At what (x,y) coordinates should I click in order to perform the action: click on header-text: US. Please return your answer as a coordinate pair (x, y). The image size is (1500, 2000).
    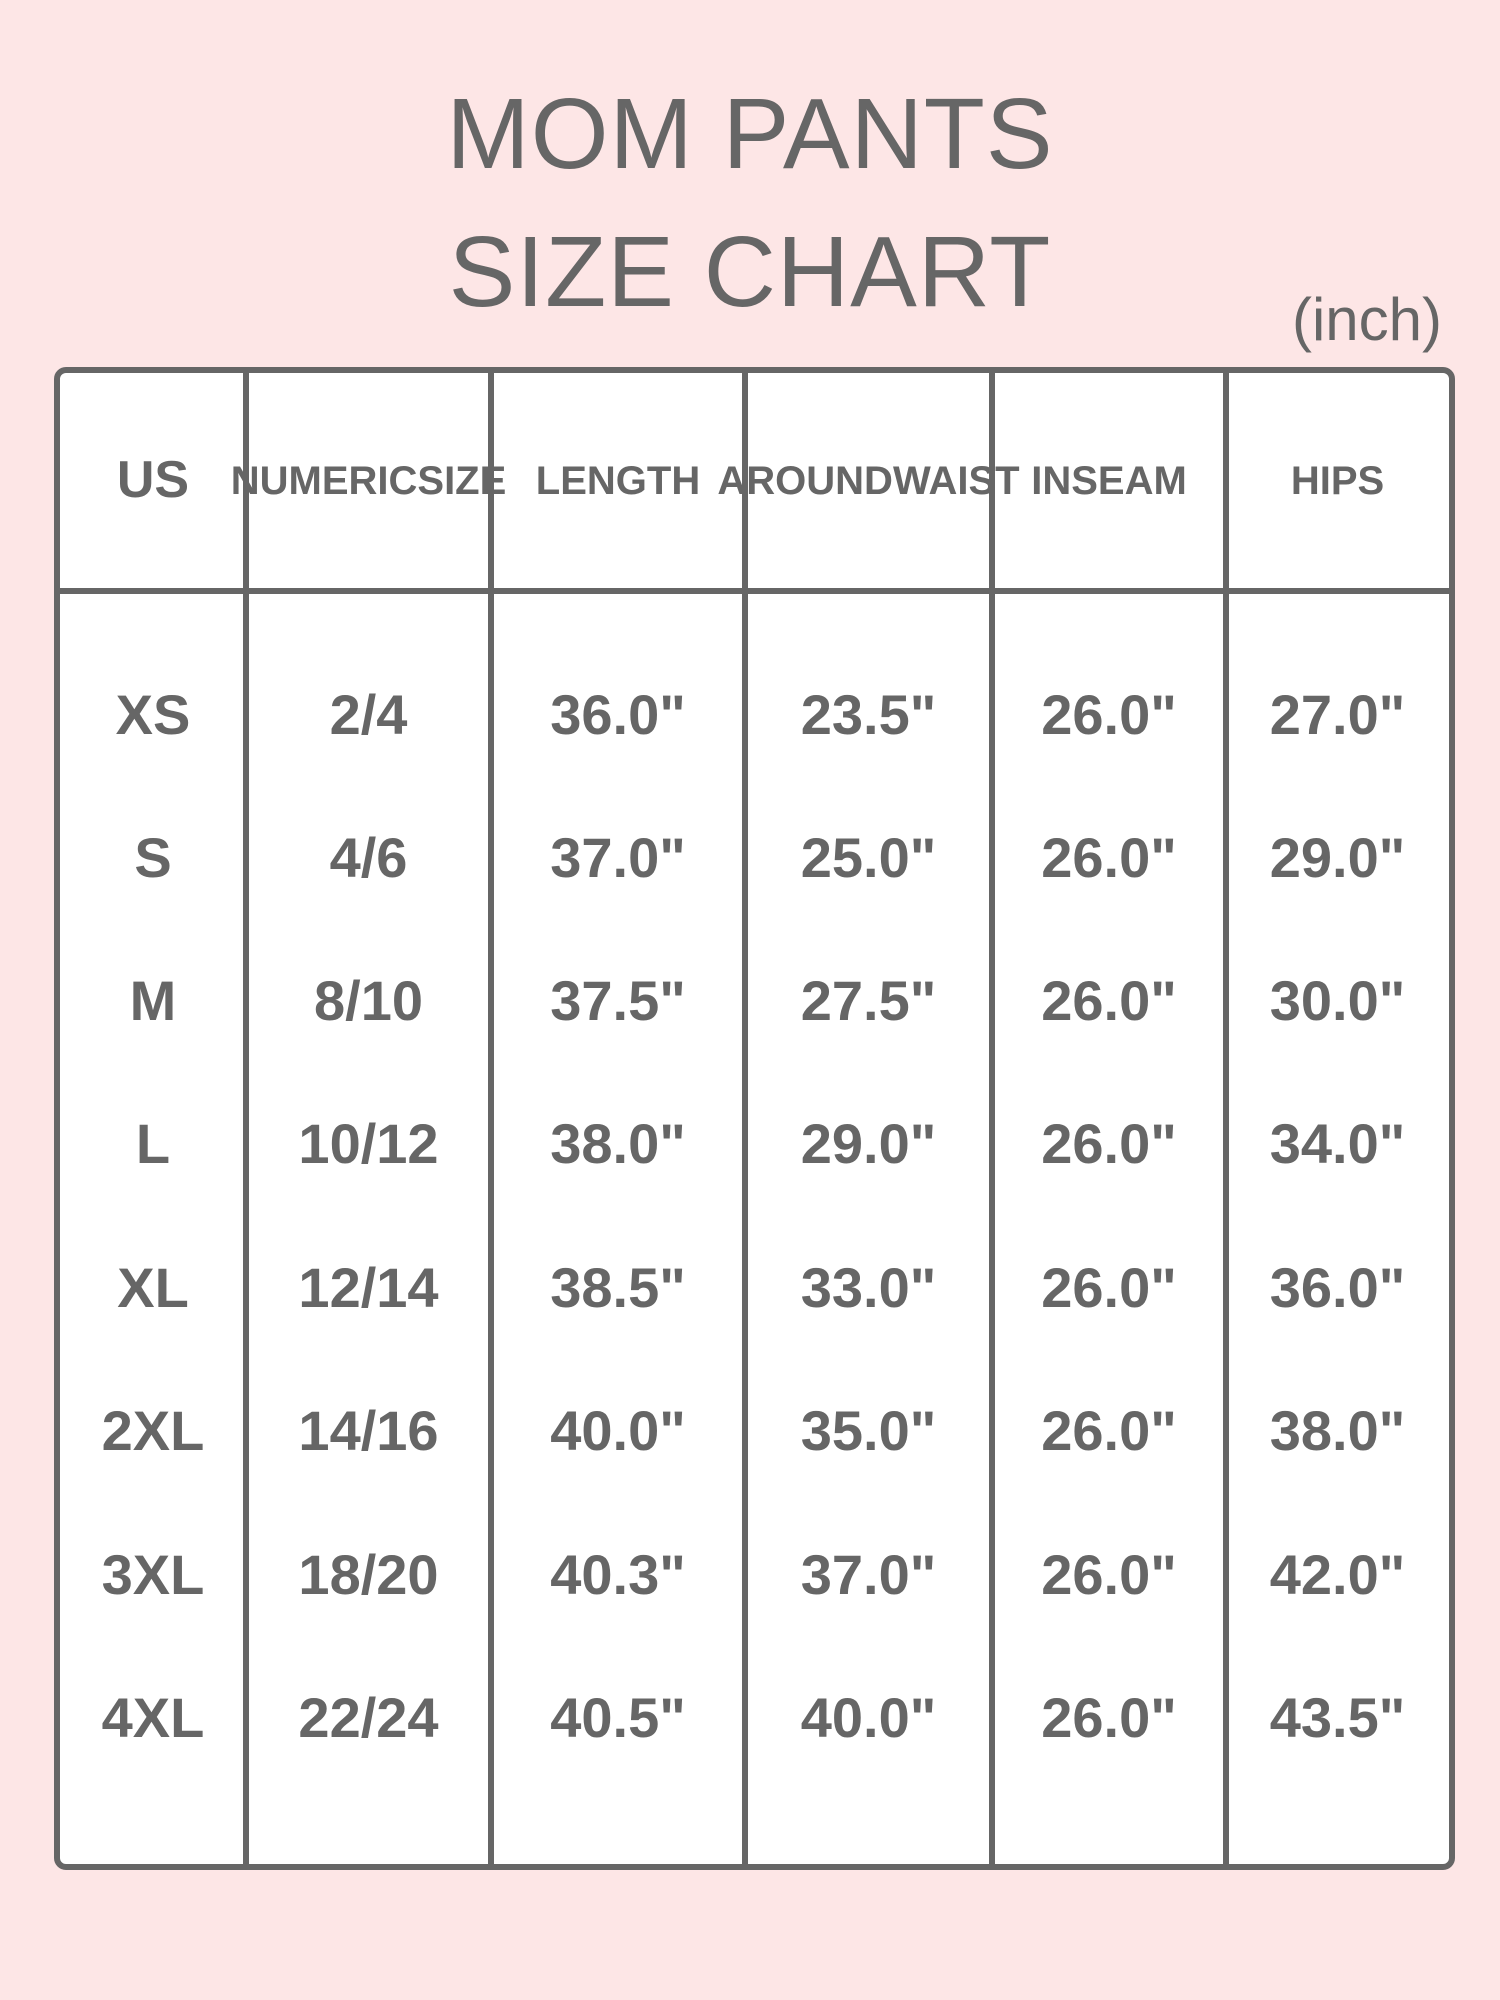
    Looking at the image, I should click on (153, 480).